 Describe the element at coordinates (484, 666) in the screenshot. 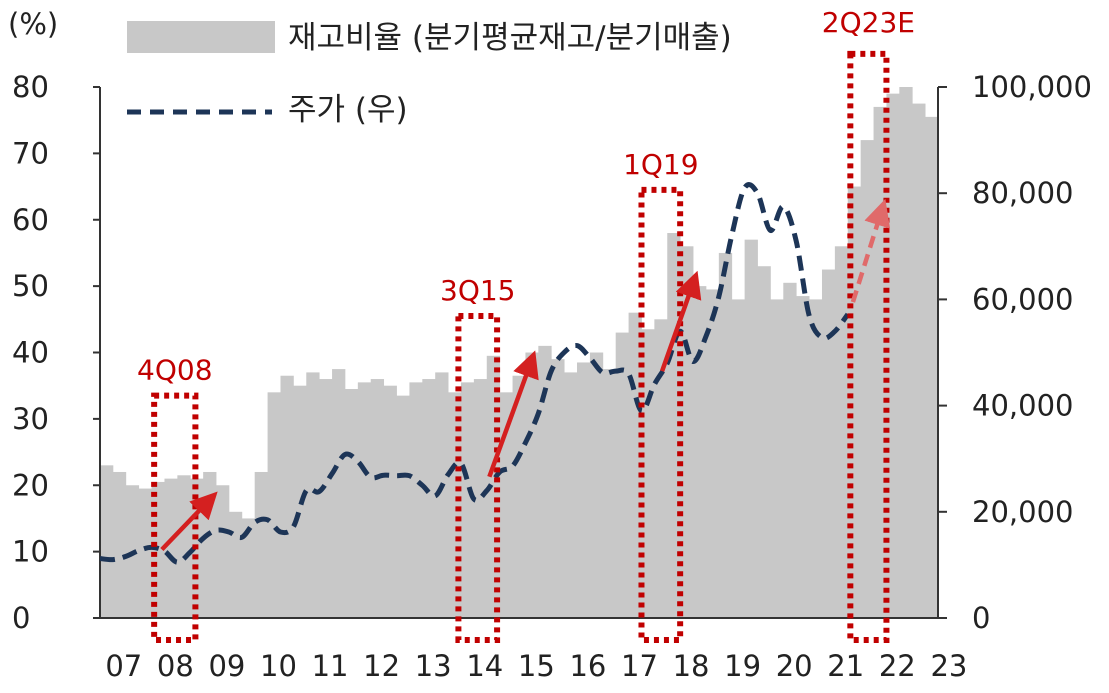

I see `x-tick-label: 14` at that location.